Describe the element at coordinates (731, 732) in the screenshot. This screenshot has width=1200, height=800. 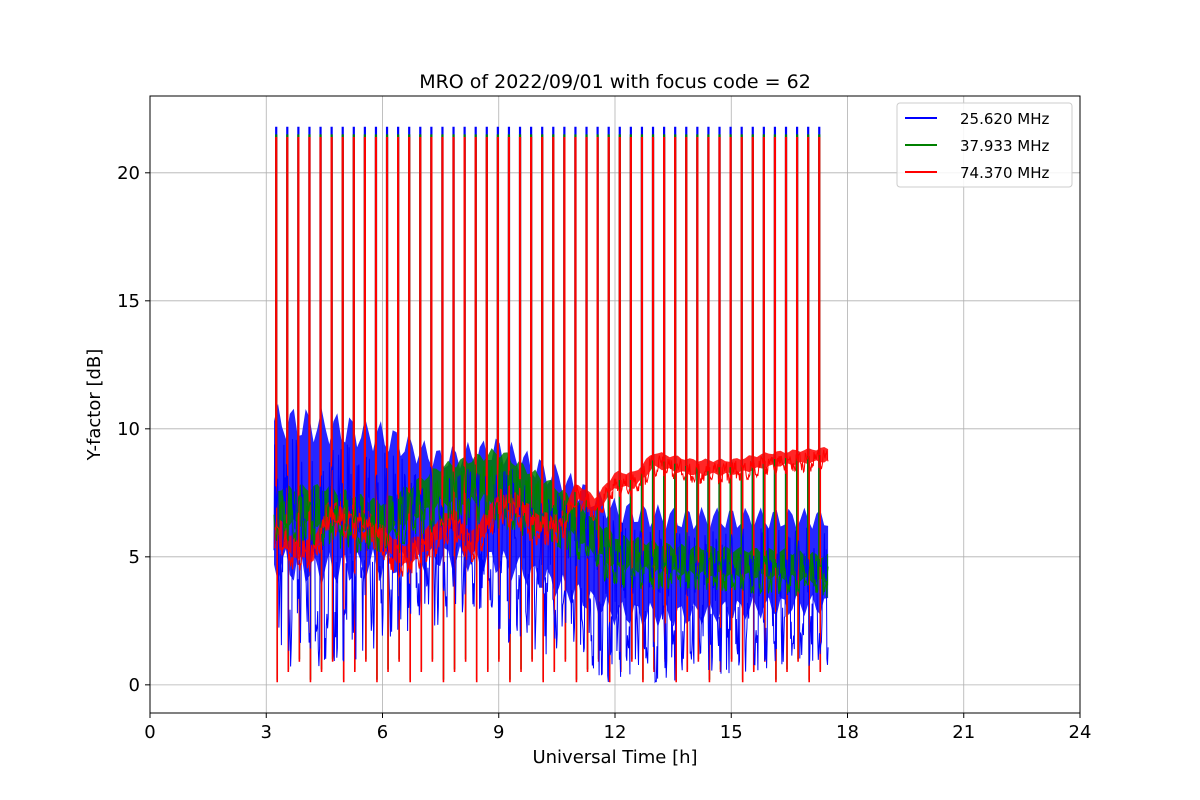
I see `x-tick-label: 15` at that location.